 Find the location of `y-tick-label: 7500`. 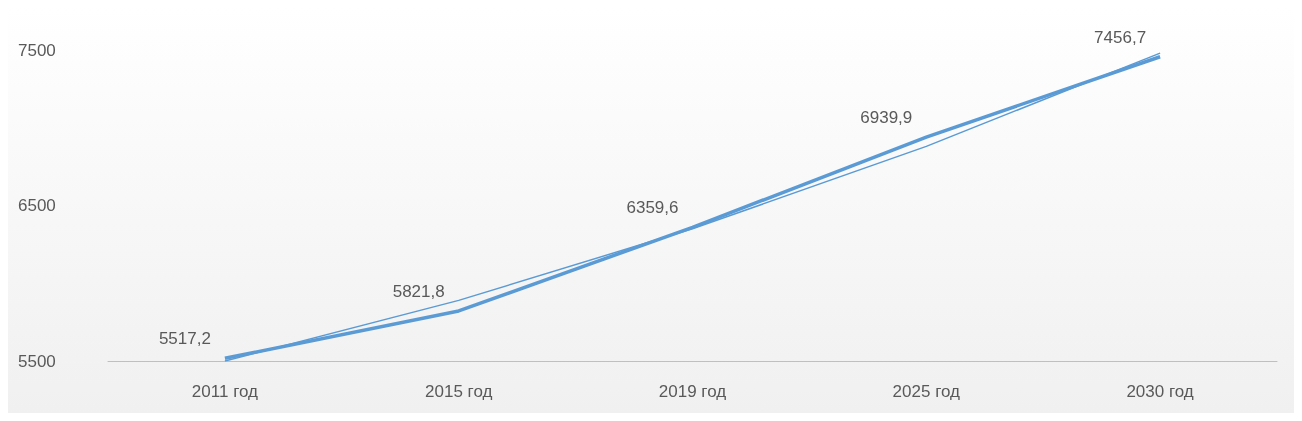

y-tick-label: 7500 is located at coordinates (37, 50).